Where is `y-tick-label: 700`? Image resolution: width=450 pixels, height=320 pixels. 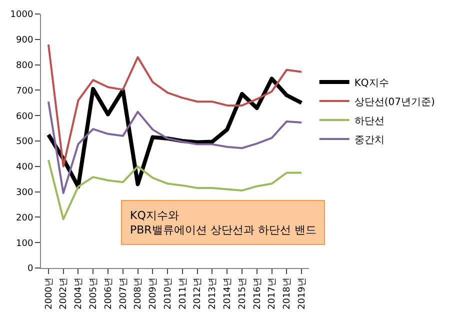 y-tick-label: 700 is located at coordinates (25, 91).